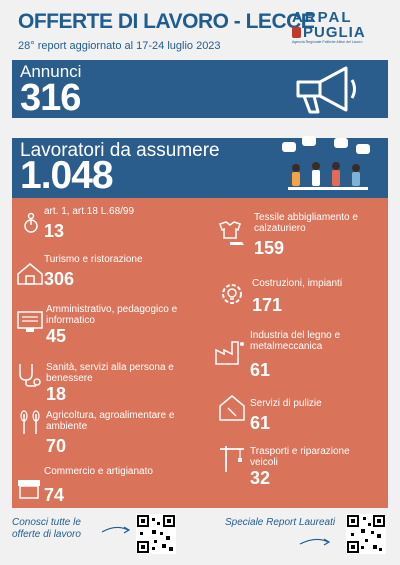 The height and width of the screenshot is (565, 400). What do you see at coordinates (46, 522) in the screenshot?
I see `footer-left-line1: Conosci tutte le` at bounding box center [46, 522].